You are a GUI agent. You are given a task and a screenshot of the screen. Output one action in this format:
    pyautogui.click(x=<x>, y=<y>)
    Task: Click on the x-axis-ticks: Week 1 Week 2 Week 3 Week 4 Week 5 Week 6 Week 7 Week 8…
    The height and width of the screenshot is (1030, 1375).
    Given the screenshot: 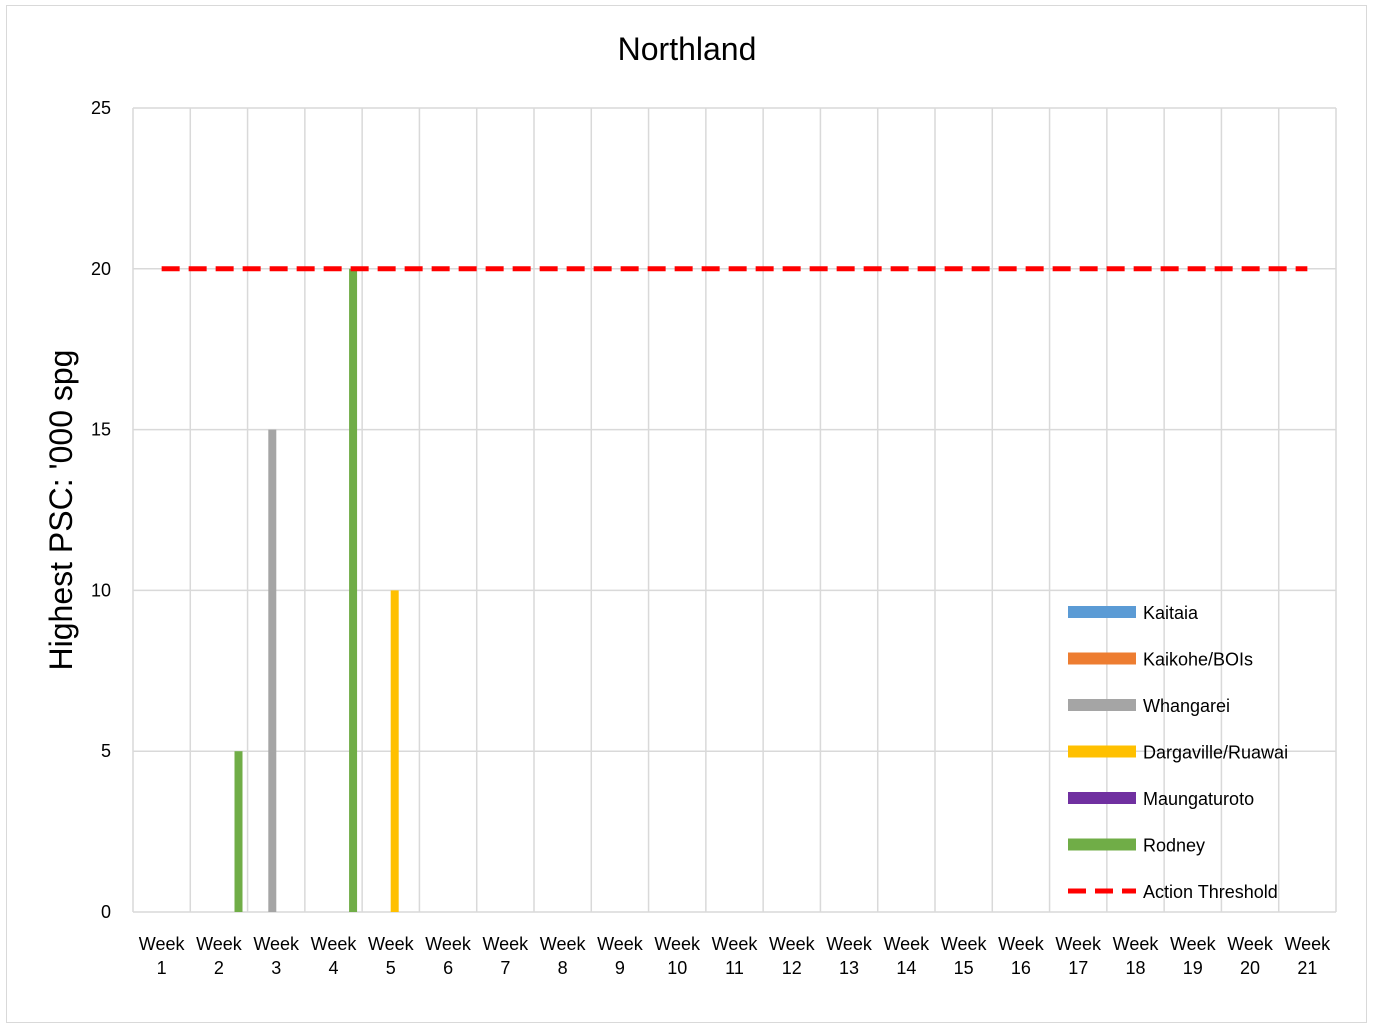 What is the action you would take?
    pyautogui.click(x=735, y=956)
    